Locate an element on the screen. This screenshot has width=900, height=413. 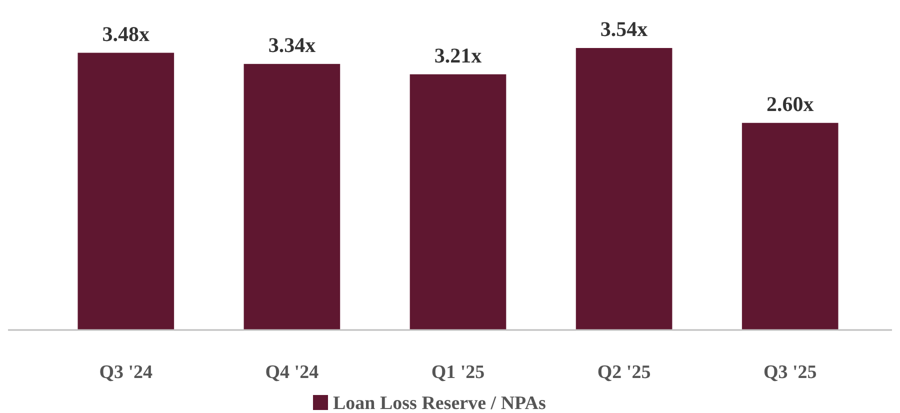
data-label: 3.34x is located at coordinates (292, 44).